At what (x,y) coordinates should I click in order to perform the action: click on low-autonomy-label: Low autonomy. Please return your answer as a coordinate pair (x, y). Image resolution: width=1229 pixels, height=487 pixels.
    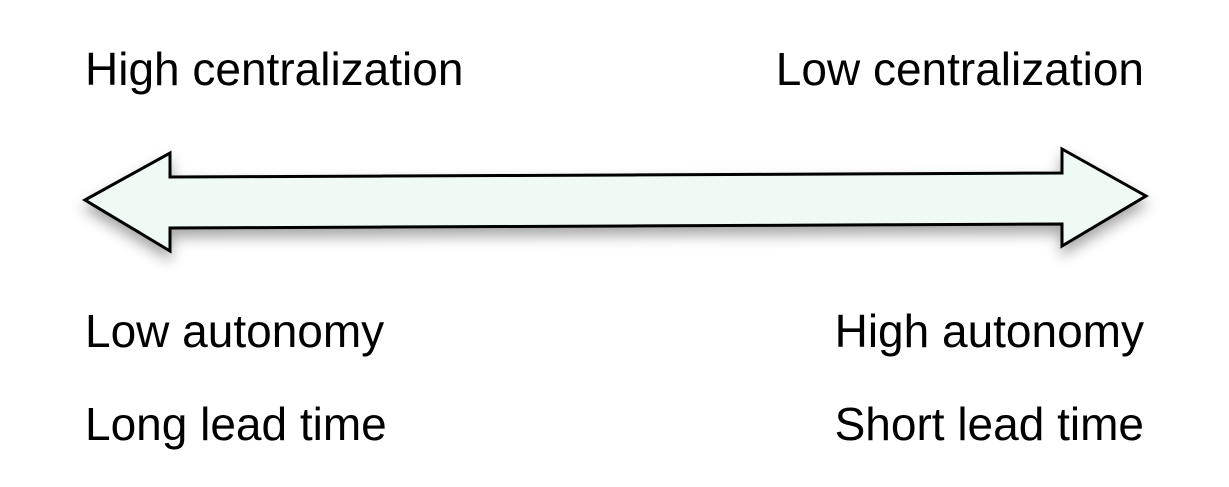
    Looking at the image, I should click on (235, 331).